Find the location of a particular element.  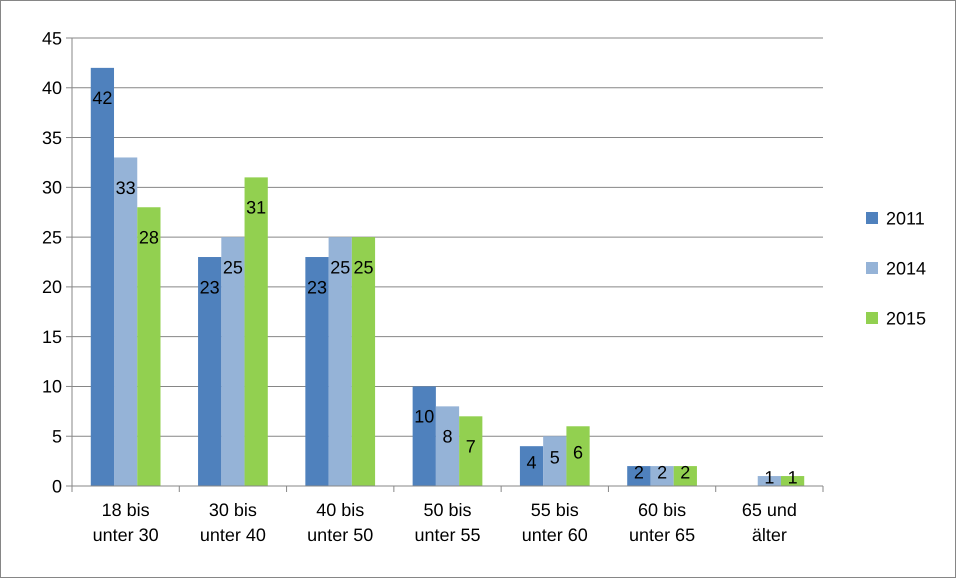

data-label: 1 is located at coordinates (769, 477).